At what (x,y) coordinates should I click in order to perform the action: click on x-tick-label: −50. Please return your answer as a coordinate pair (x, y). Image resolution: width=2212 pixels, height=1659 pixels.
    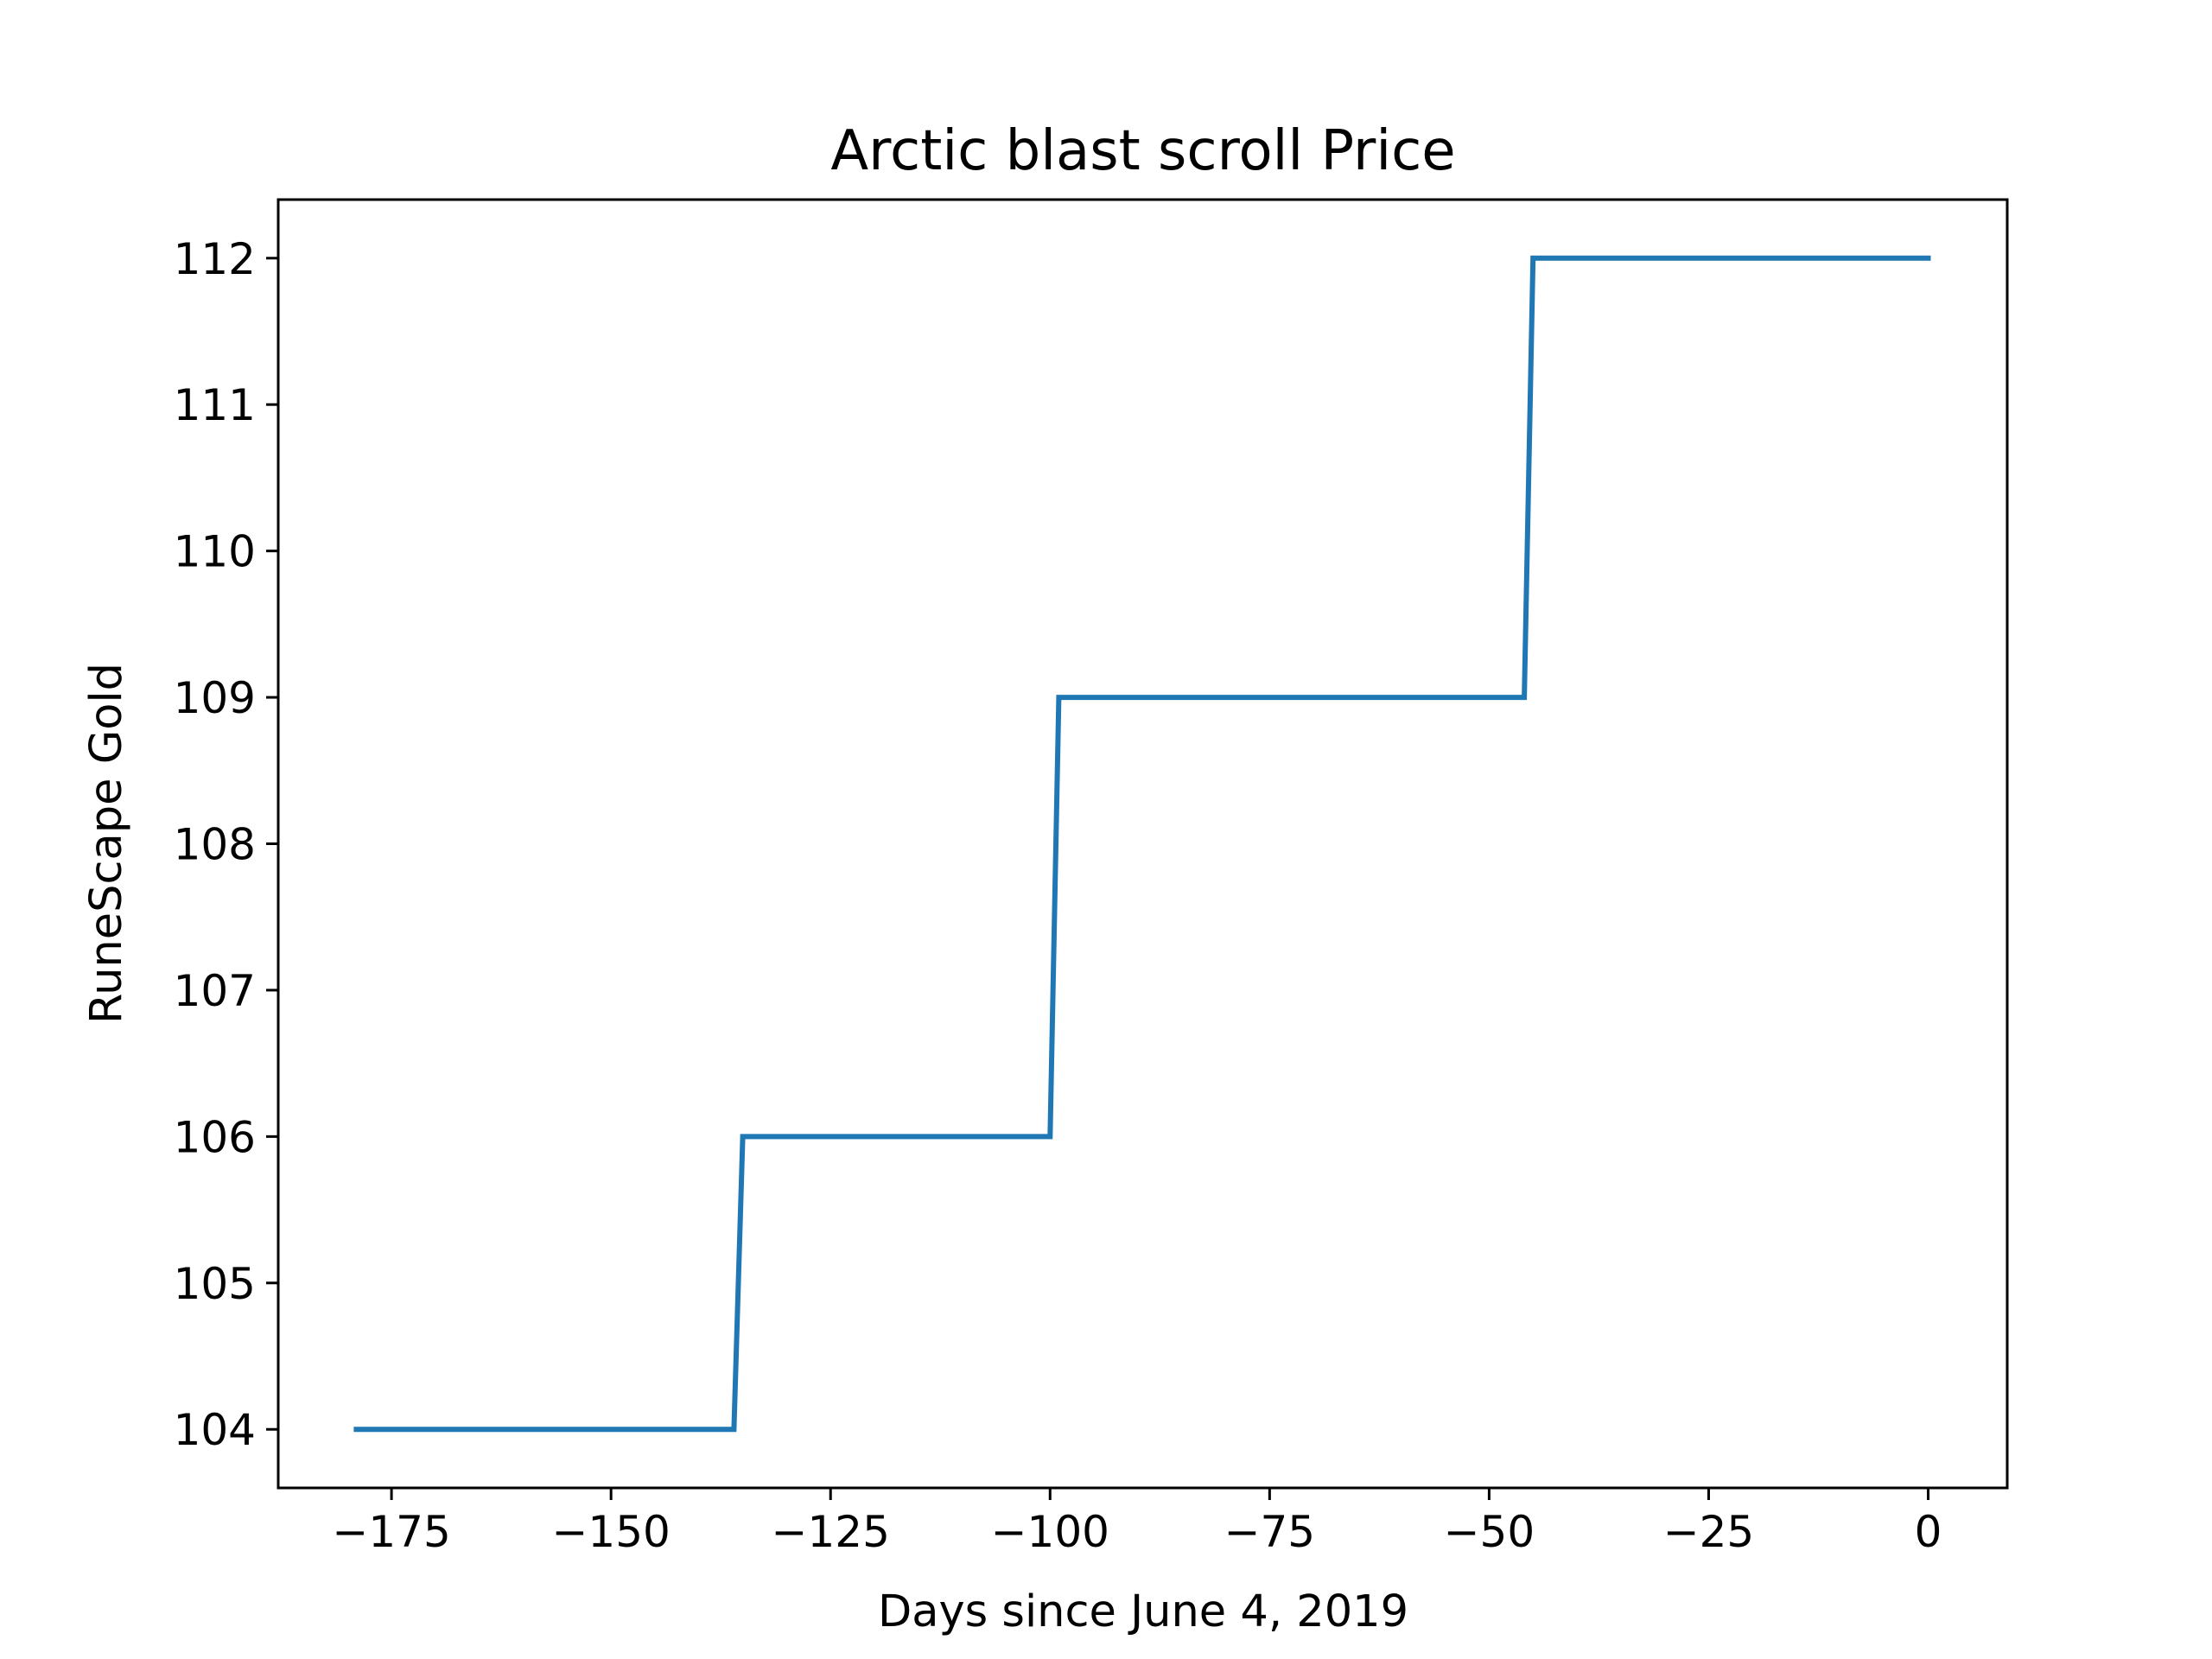
    Looking at the image, I should click on (1489, 1532).